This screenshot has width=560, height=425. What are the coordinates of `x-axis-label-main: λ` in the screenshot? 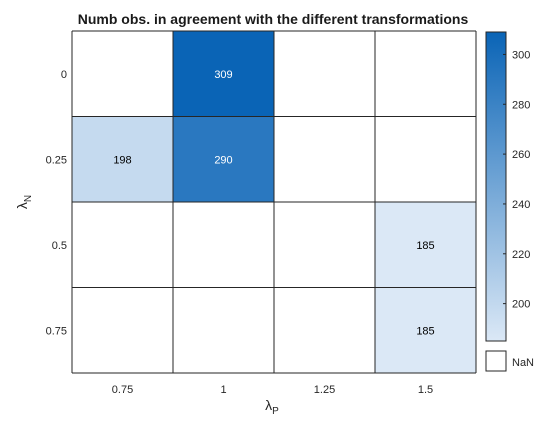 It's located at (268, 405).